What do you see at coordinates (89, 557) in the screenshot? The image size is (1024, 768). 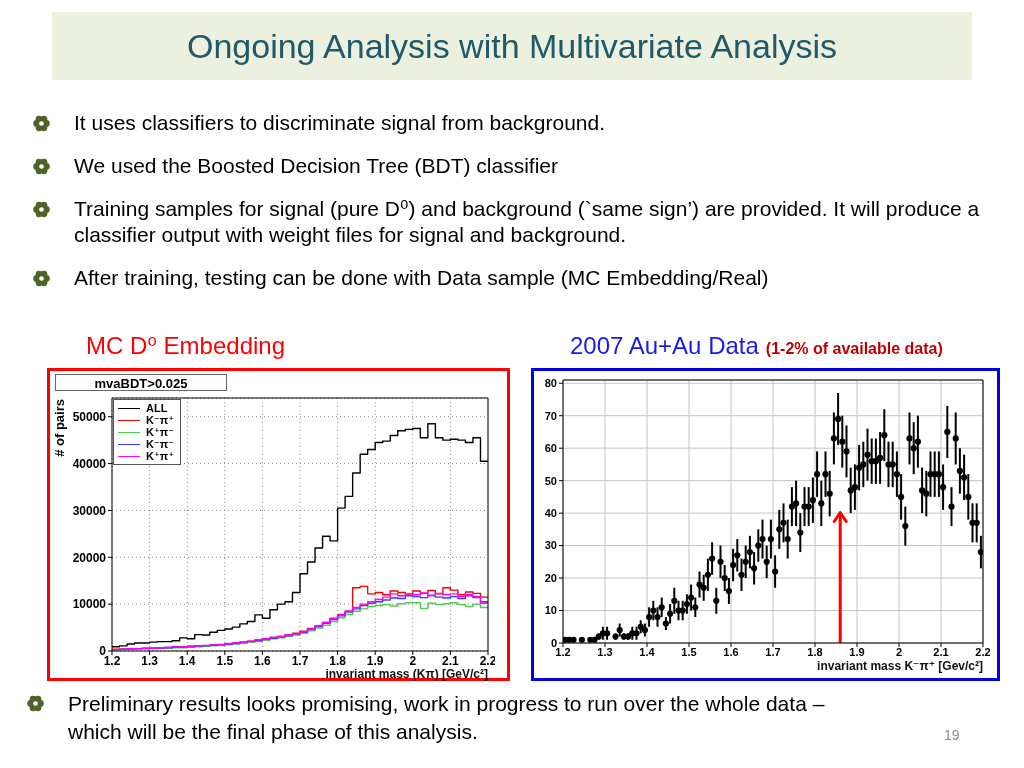 I see `y-tick-label: 20000` at bounding box center [89, 557].